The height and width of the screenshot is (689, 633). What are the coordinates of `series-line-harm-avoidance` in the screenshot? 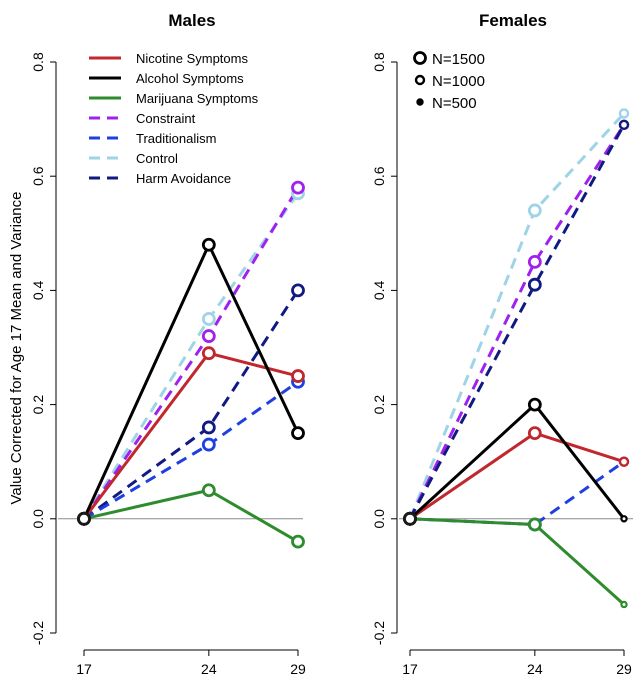 It's located at (191, 405).